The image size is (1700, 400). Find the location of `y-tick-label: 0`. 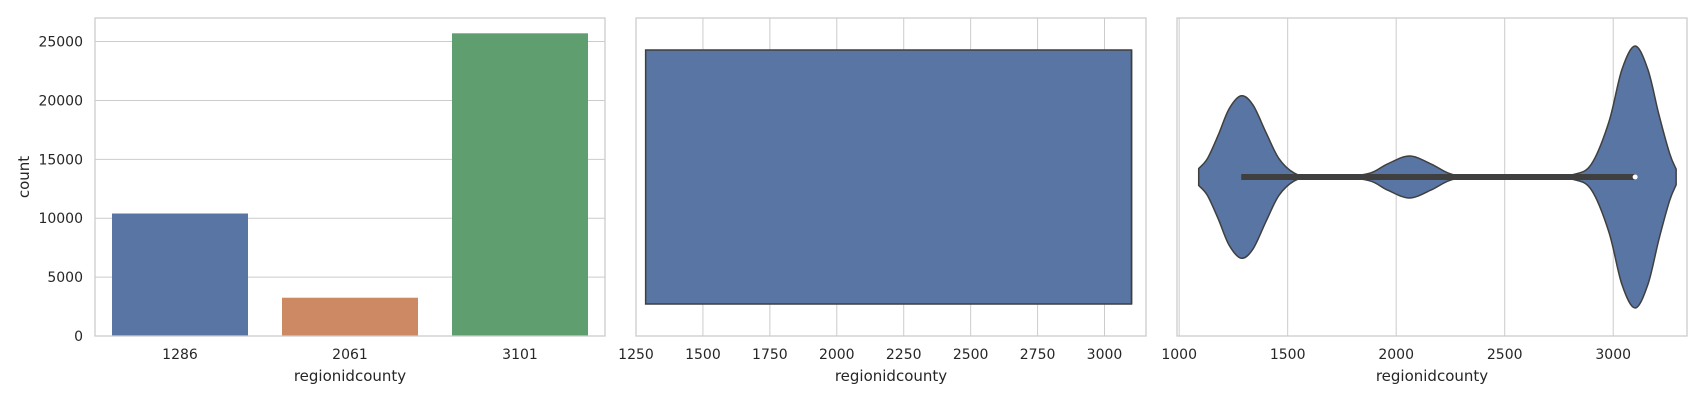

y-tick-label: 0 is located at coordinates (78, 337).